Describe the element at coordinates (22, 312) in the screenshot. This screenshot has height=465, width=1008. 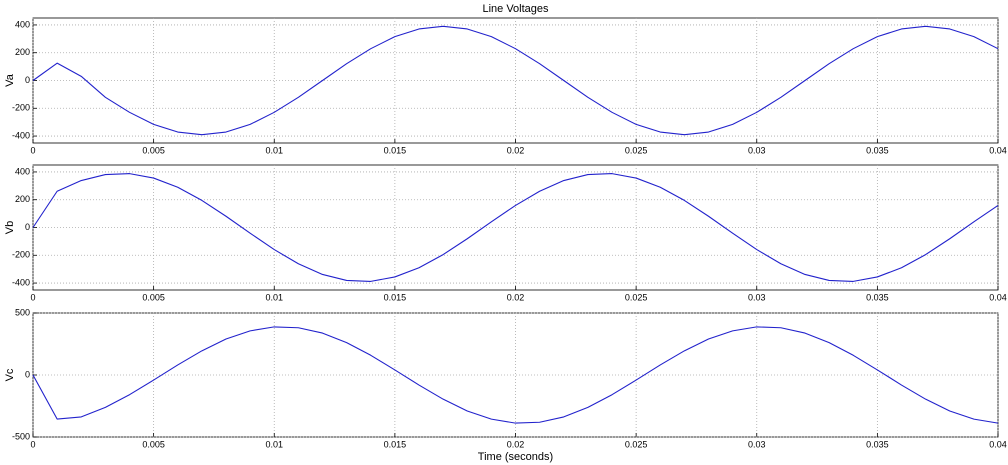
I see `y-tick-label: 500` at that location.